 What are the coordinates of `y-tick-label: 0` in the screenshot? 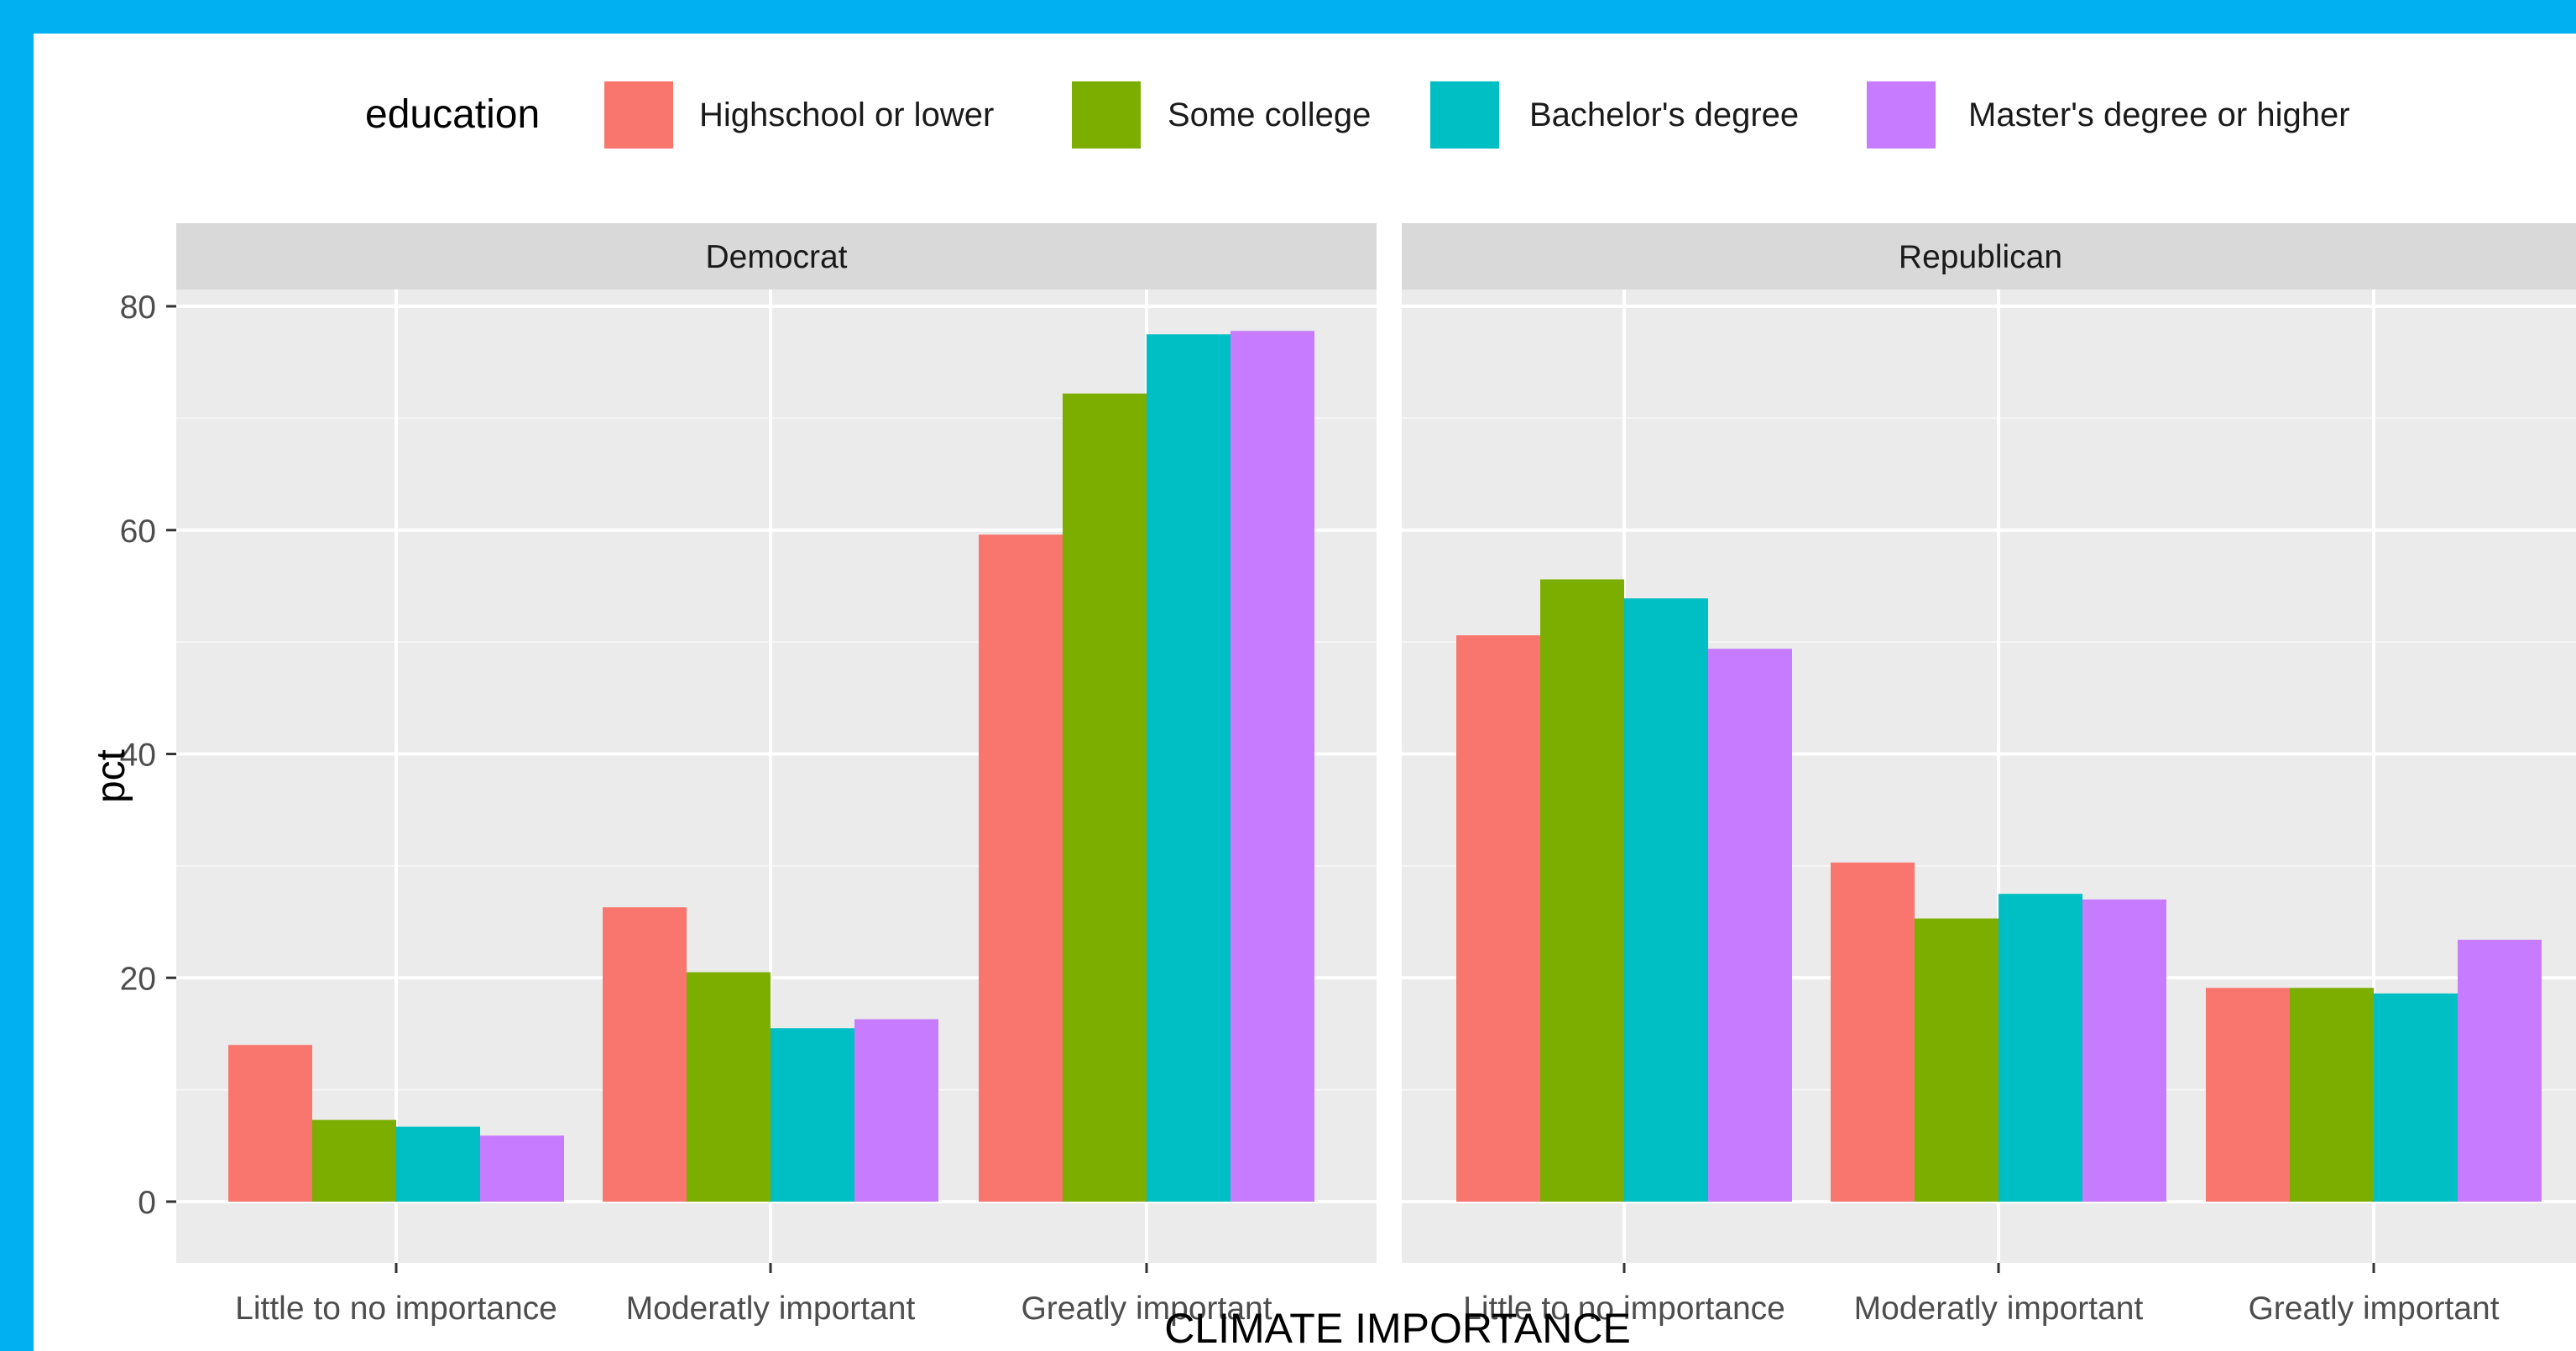 It's located at (147, 1203).